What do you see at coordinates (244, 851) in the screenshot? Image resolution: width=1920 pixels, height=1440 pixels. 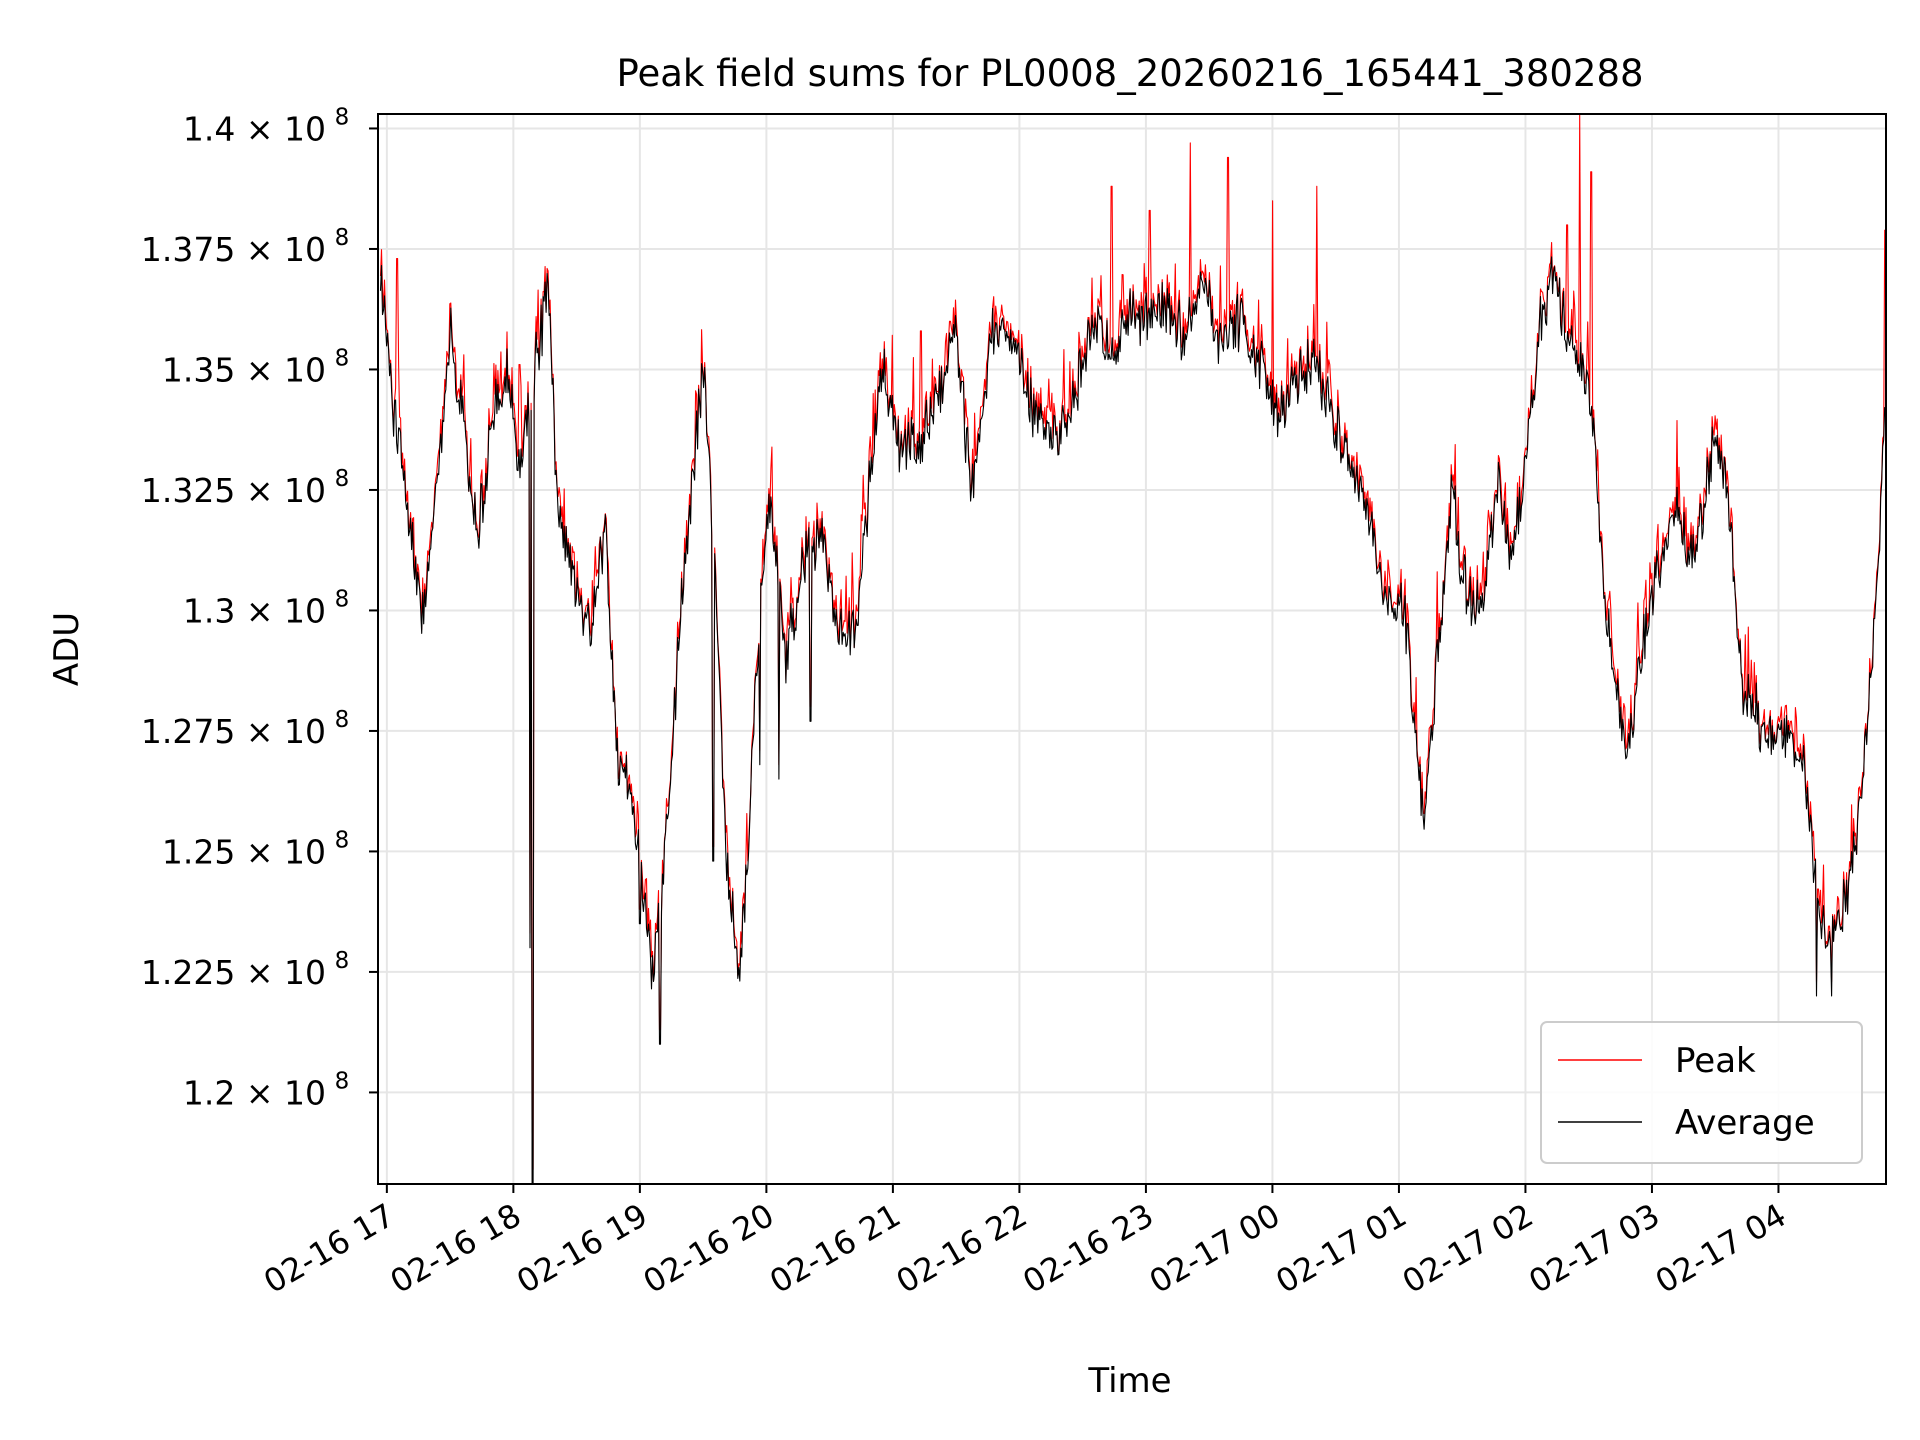 I see `y-tick-label-2: 1.25 × 10` at bounding box center [244, 851].